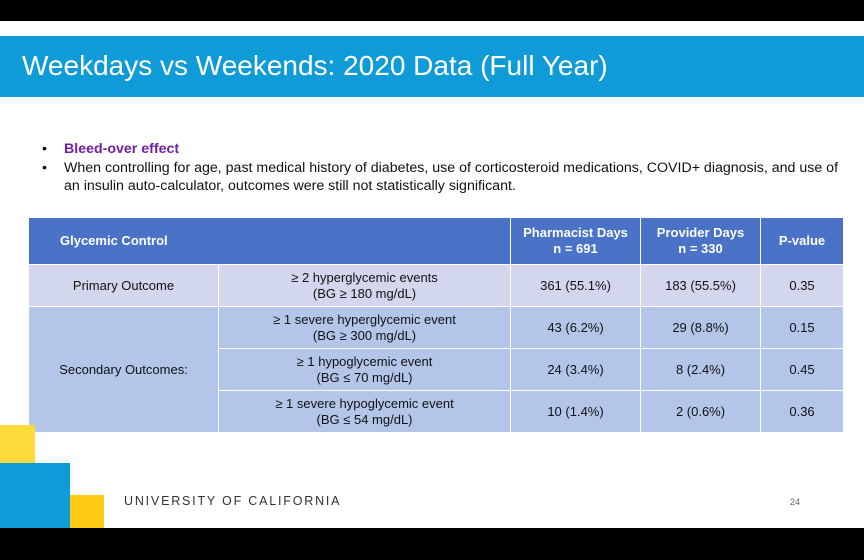 This screenshot has width=864, height=560. Describe the element at coordinates (123, 369) in the screenshot. I see `group-secondary-outcomes: Secondary Outcomes:` at that location.